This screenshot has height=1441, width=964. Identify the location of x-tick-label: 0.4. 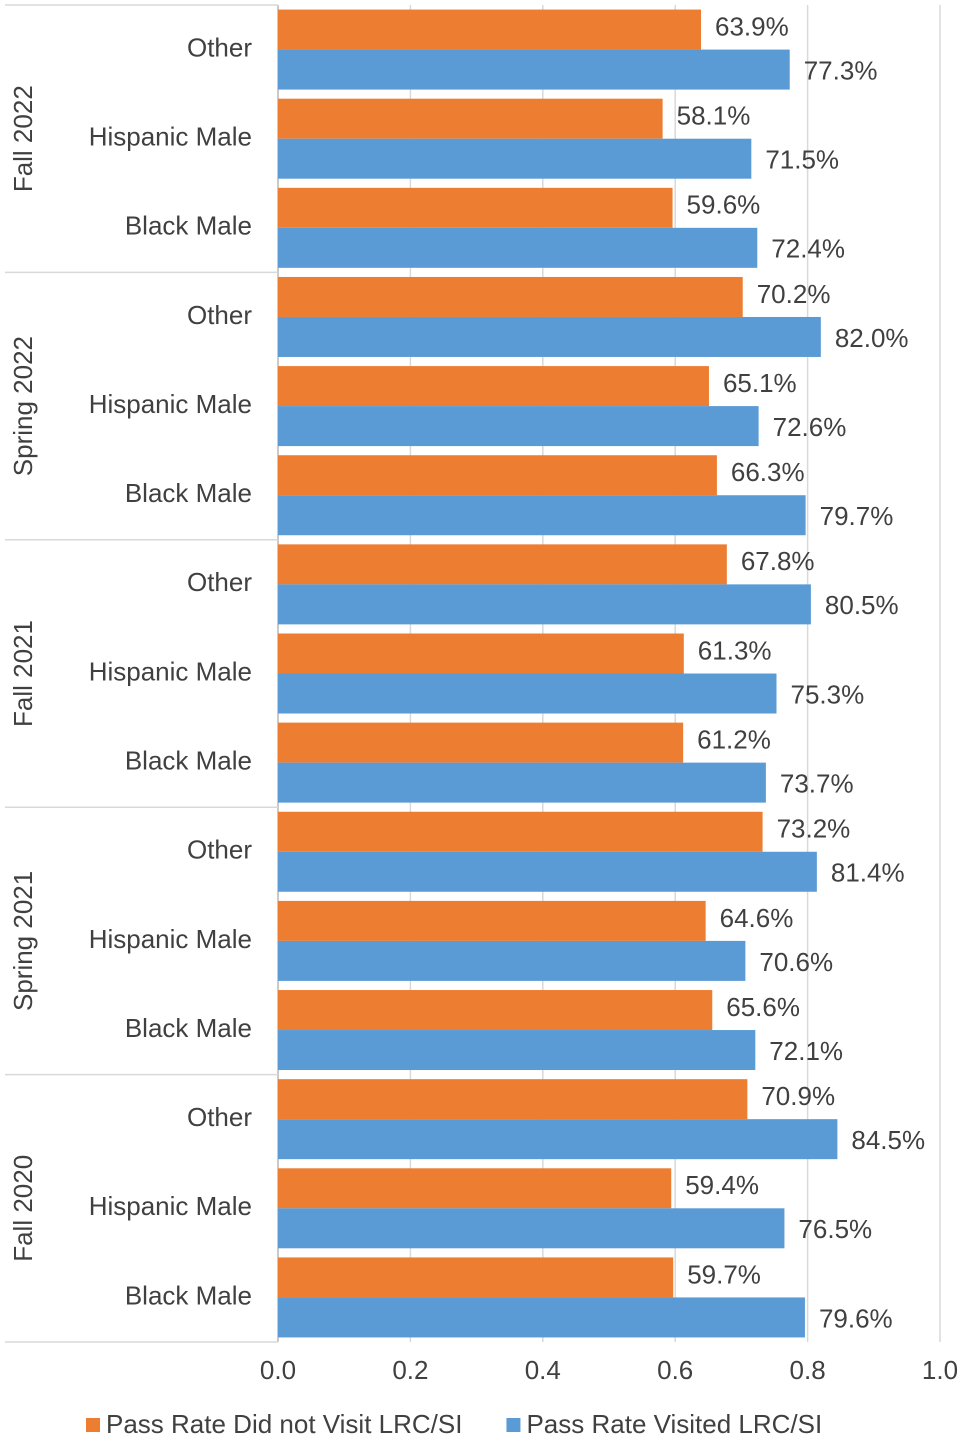
(543, 1370).